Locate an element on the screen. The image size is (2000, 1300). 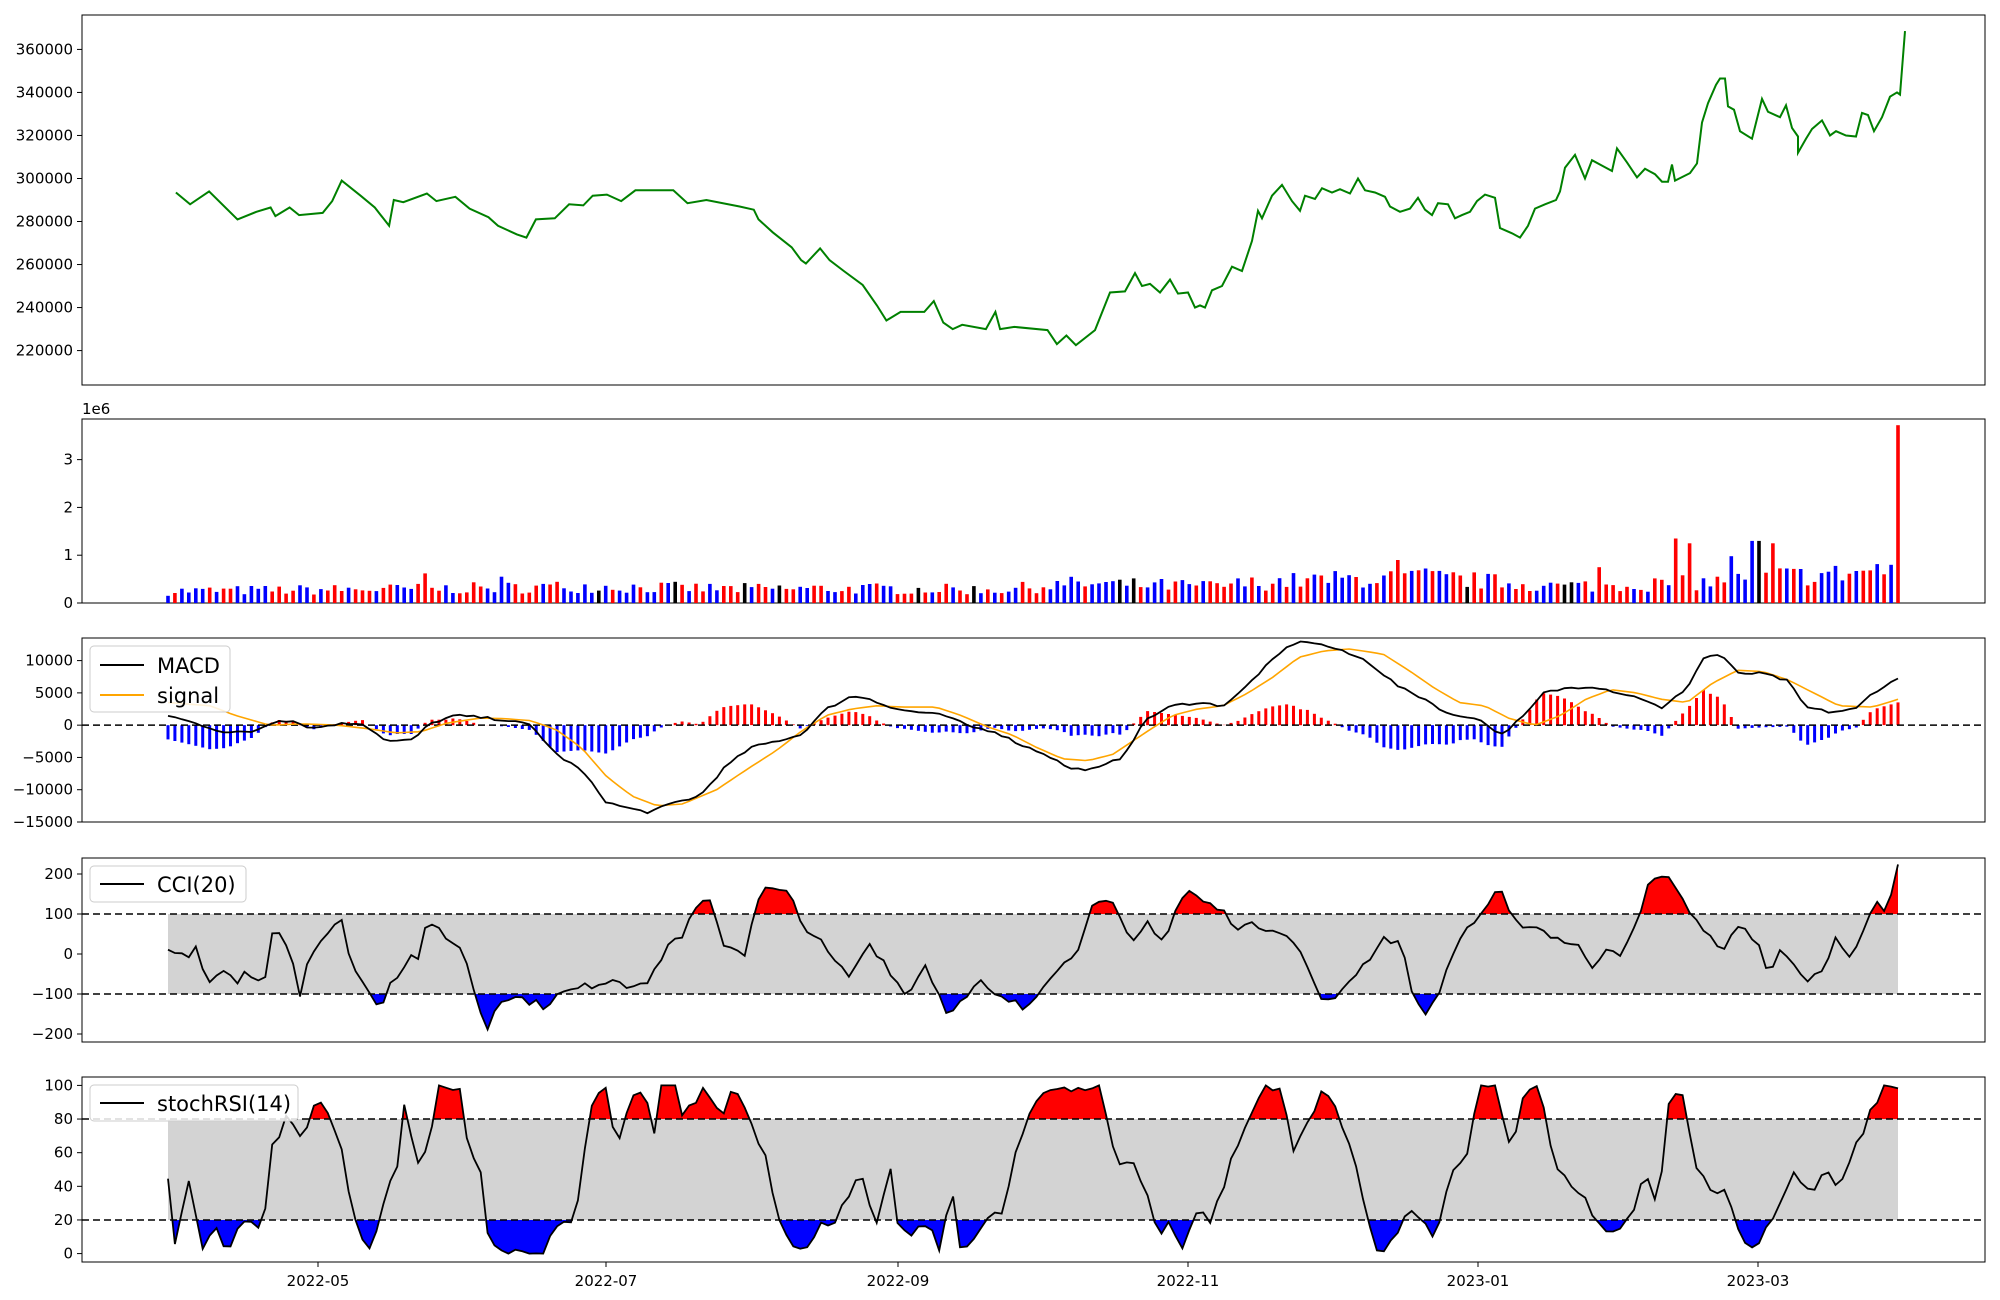
price-y-tick-label: 280000 is located at coordinates (44, 222).